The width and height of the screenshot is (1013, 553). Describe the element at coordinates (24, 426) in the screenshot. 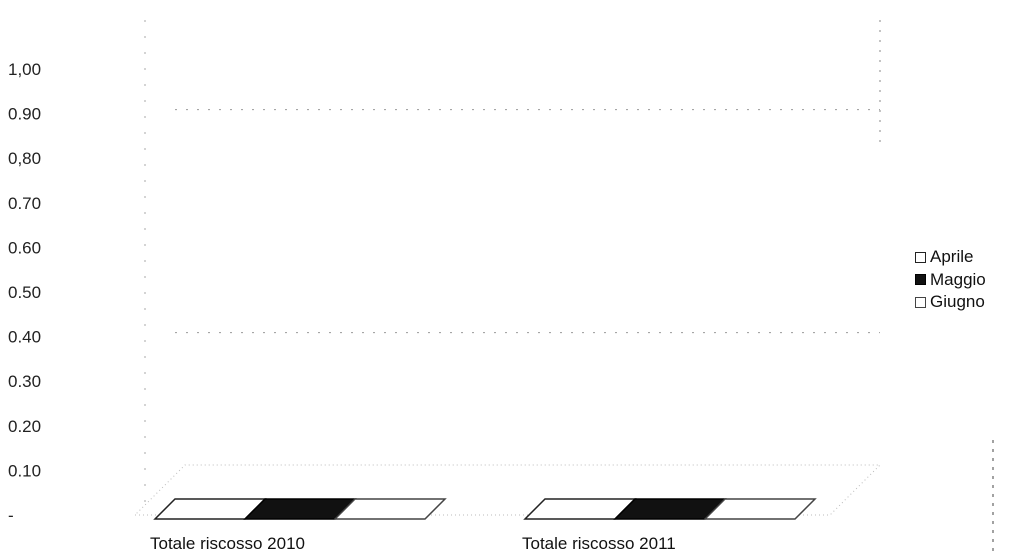

I see `y-tick-label: 0.20` at that location.